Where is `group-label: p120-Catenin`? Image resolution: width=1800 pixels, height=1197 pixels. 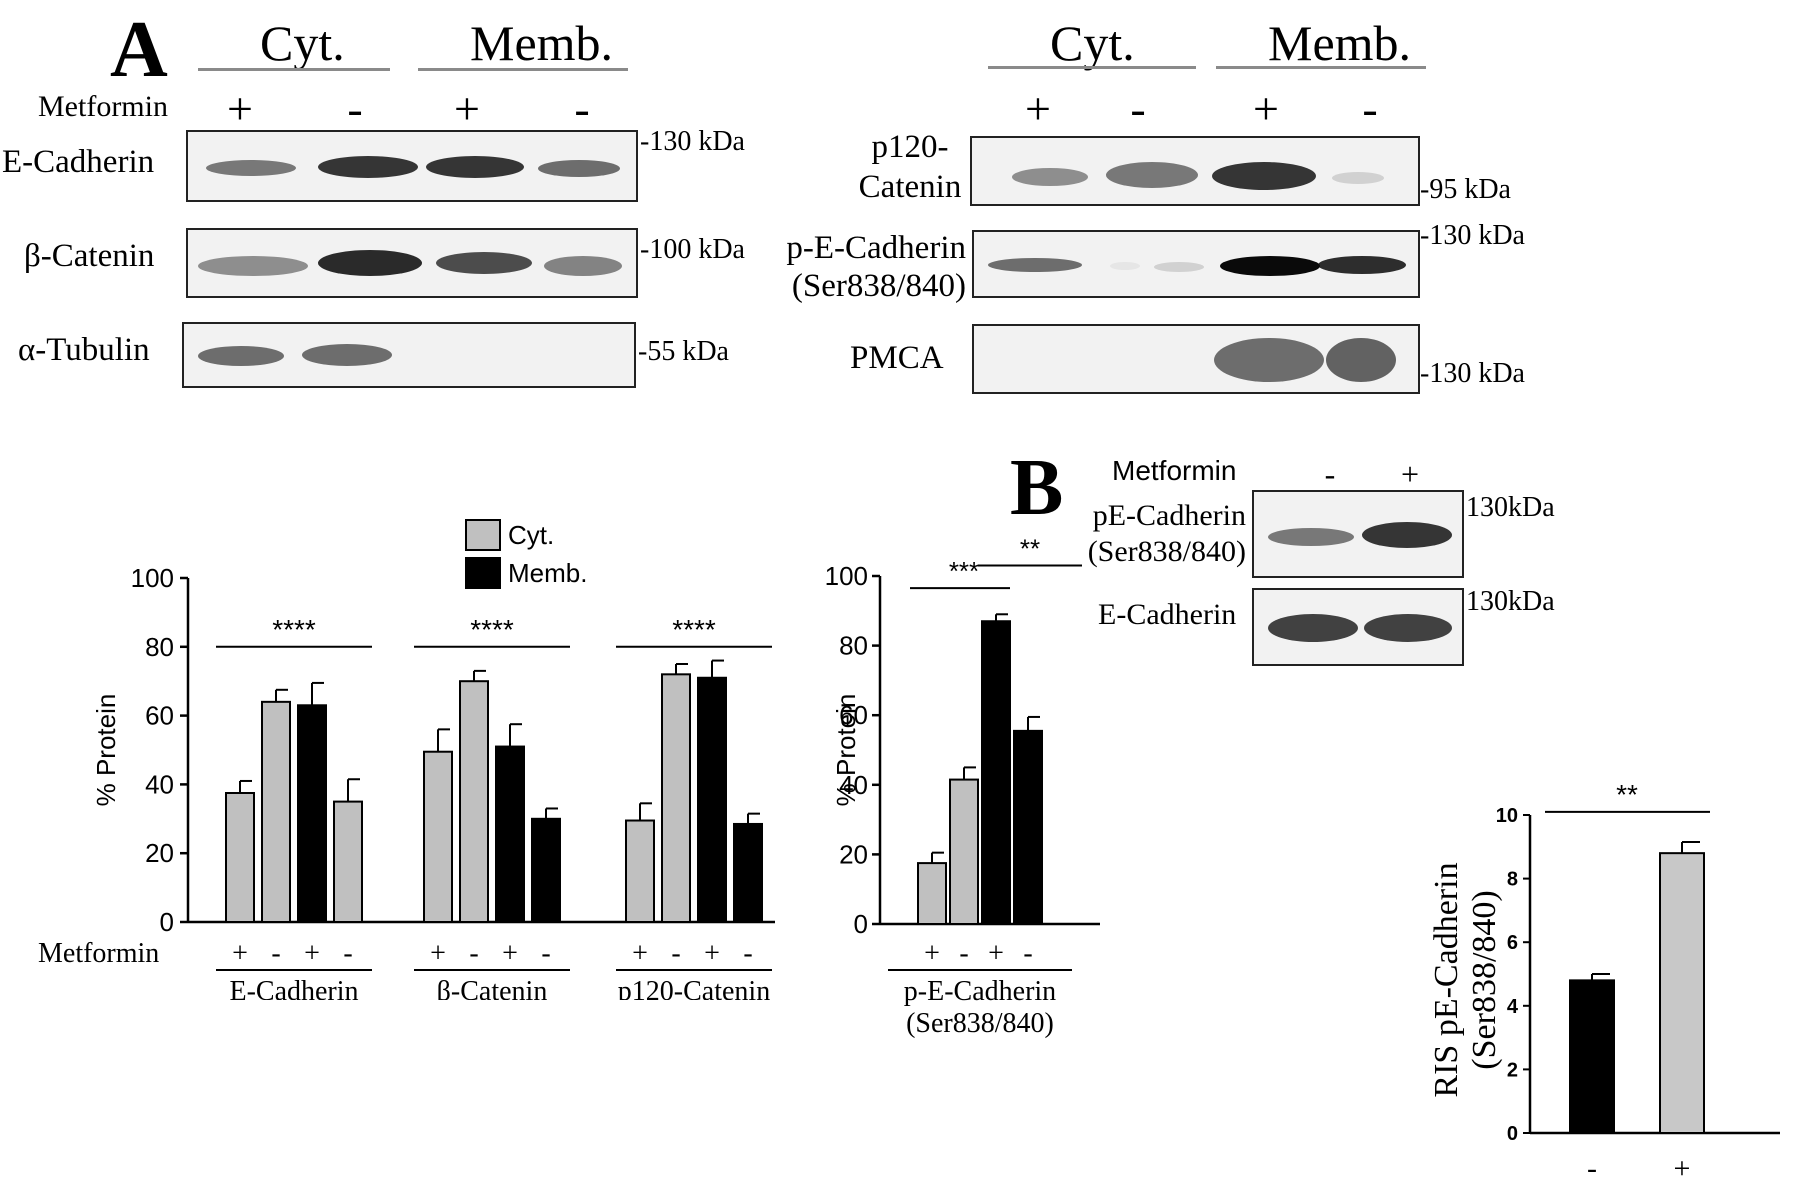
group-label: p120-Catenin is located at coordinates (694, 988).